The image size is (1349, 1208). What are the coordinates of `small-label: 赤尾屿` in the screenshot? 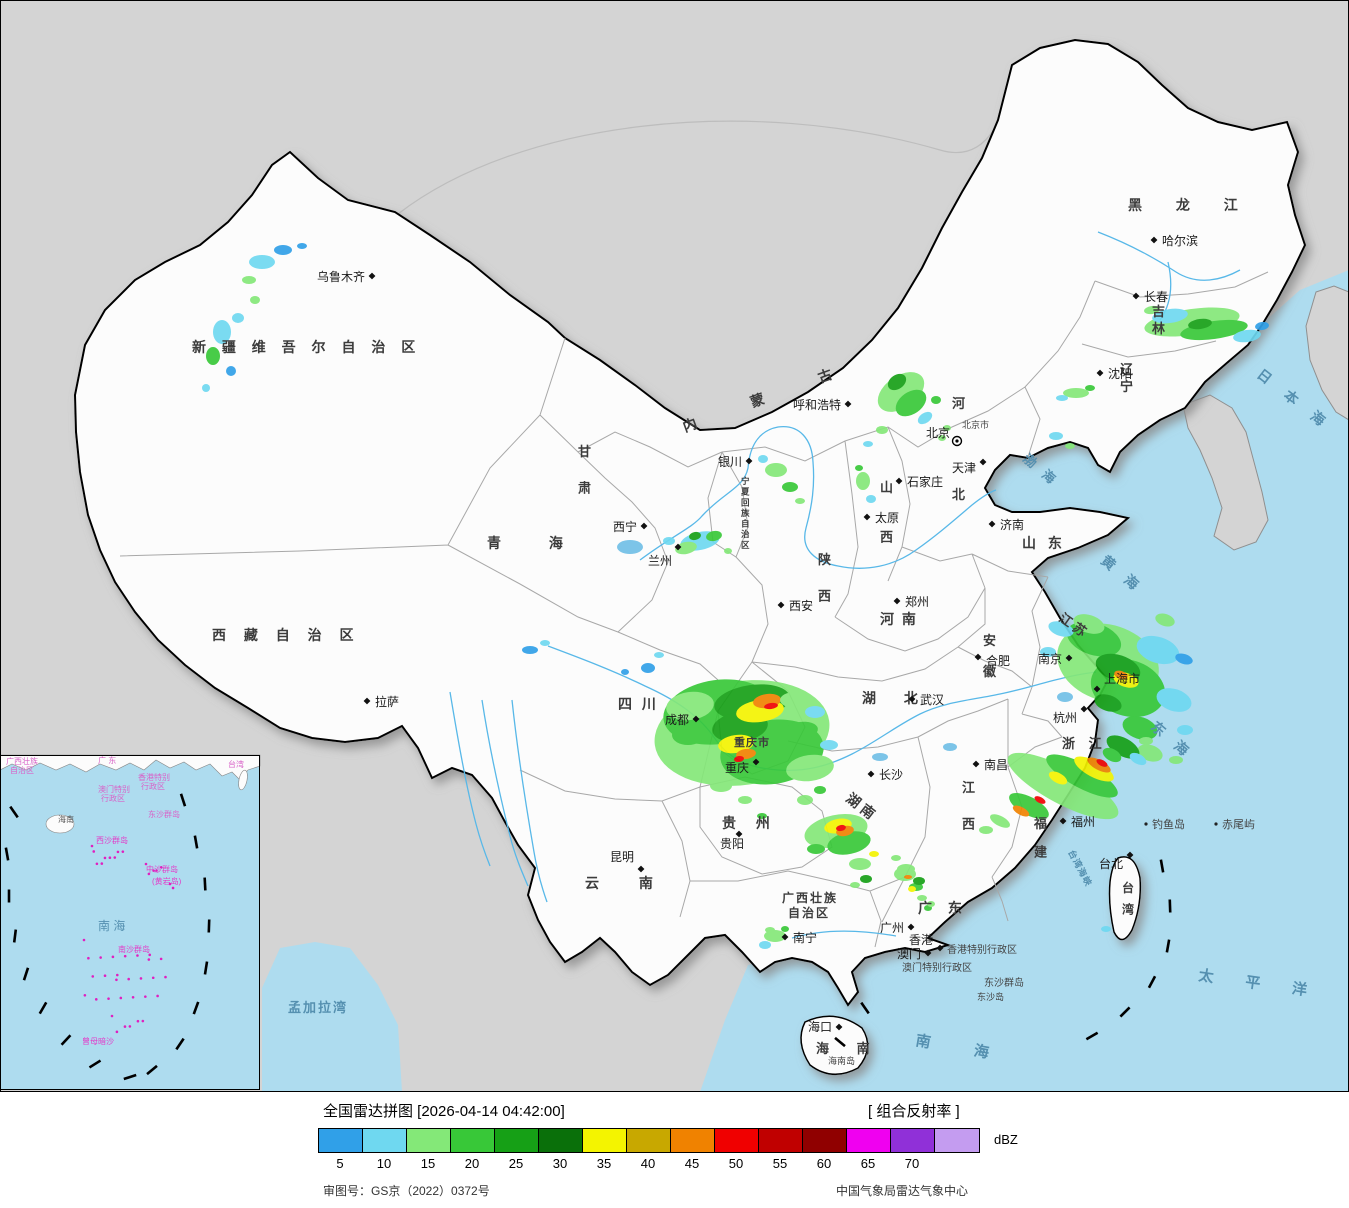 It's located at (1238, 824).